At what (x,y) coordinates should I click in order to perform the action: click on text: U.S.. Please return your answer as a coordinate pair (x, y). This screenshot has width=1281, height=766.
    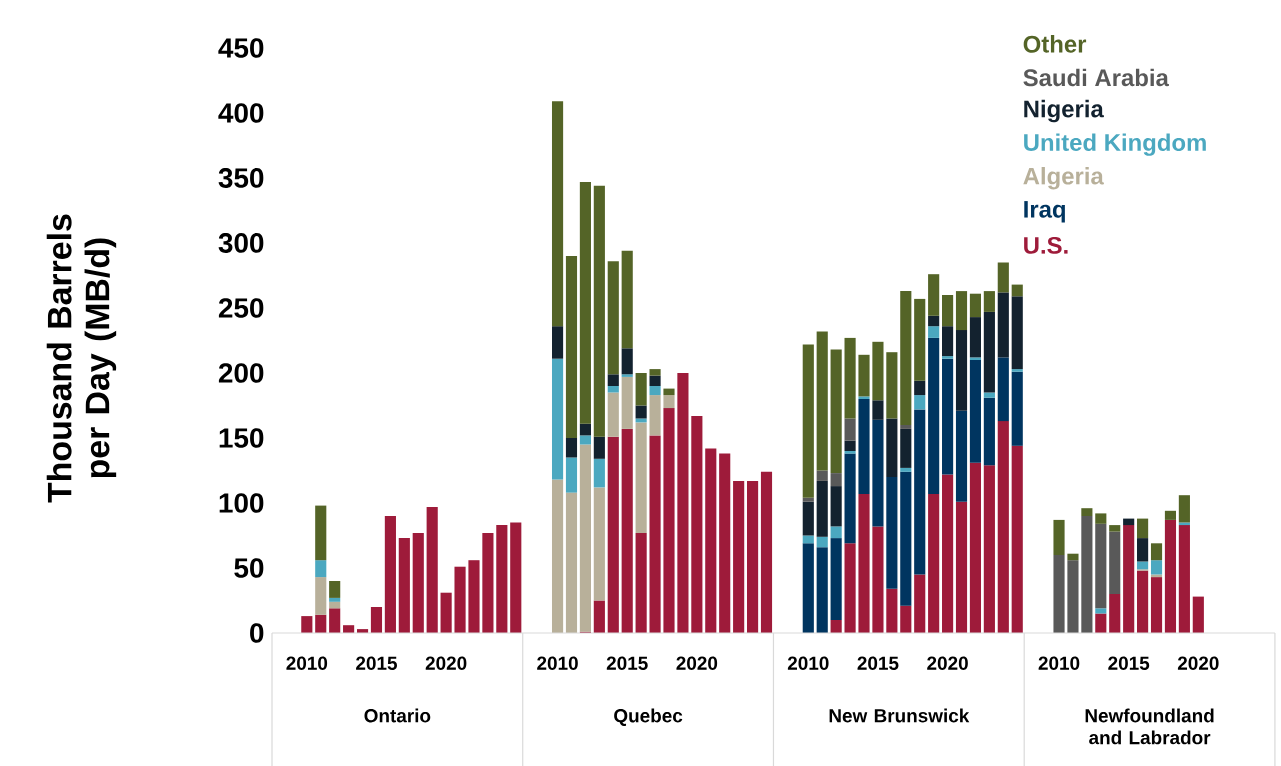
    Looking at the image, I should click on (1046, 245).